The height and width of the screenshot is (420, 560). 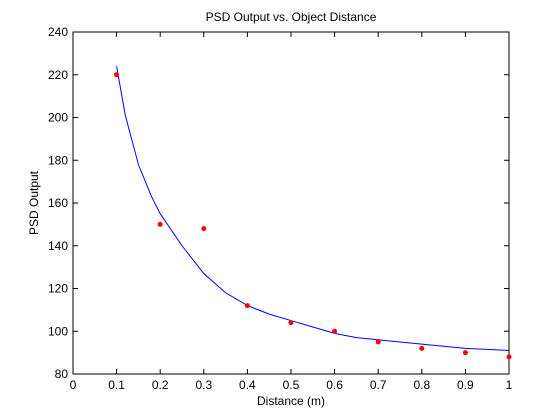 What do you see at coordinates (58, 75) in the screenshot?
I see `y-tick-label: 220` at bounding box center [58, 75].